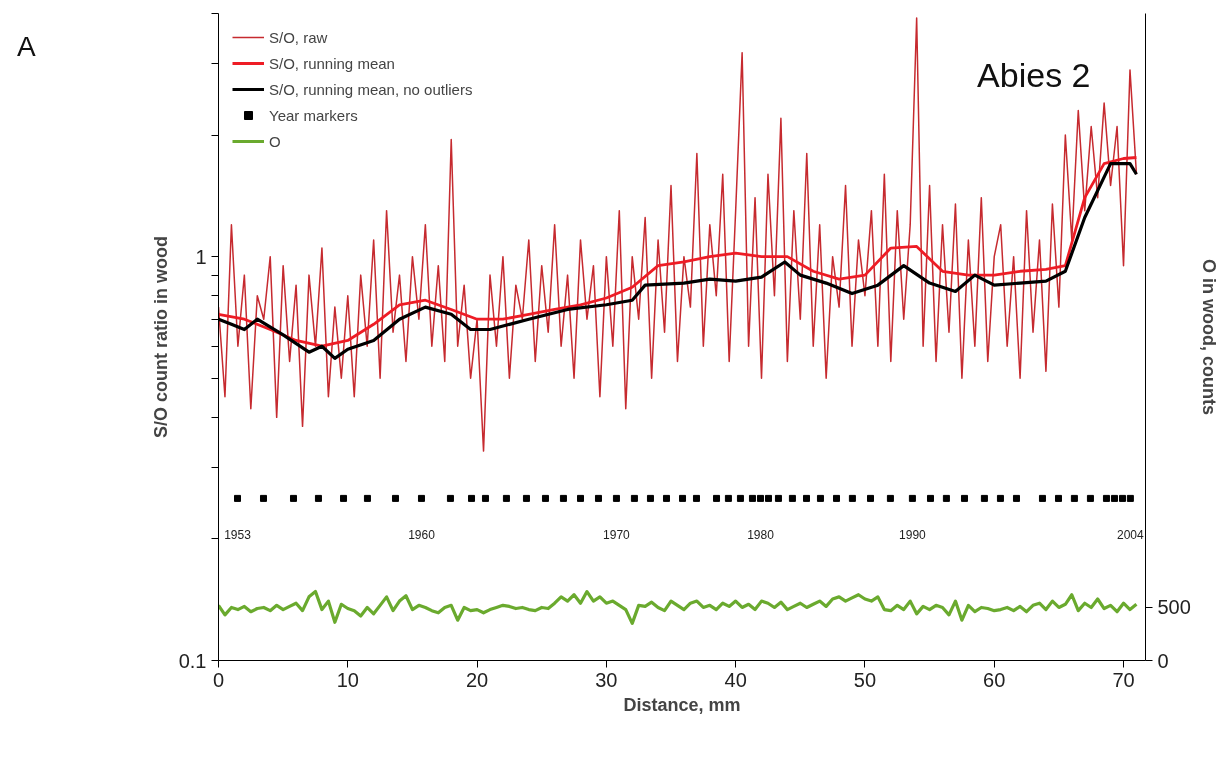  What do you see at coordinates (298, 37) in the screenshot?
I see `legend-label: S/O, raw` at bounding box center [298, 37].